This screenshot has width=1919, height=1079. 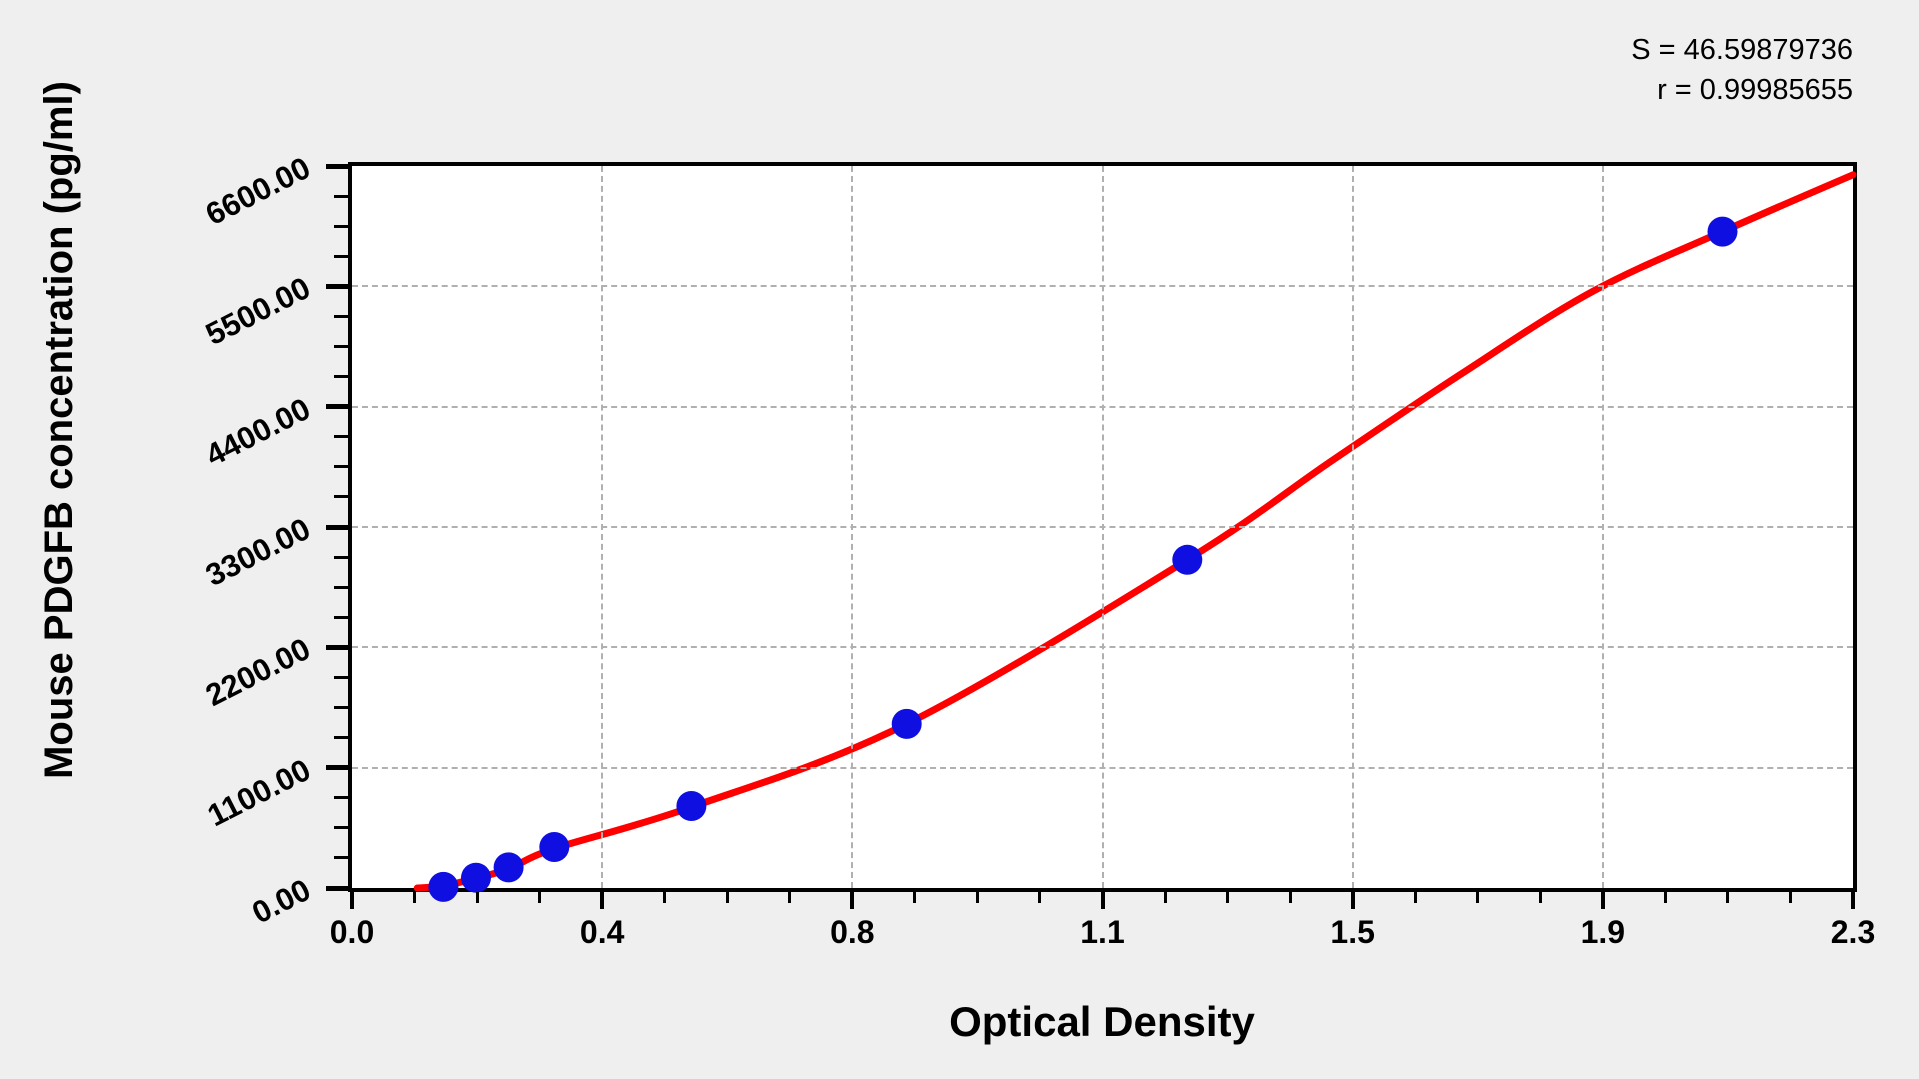 I want to click on y-tick-label: 1100.00, so click(x=258, y=792).